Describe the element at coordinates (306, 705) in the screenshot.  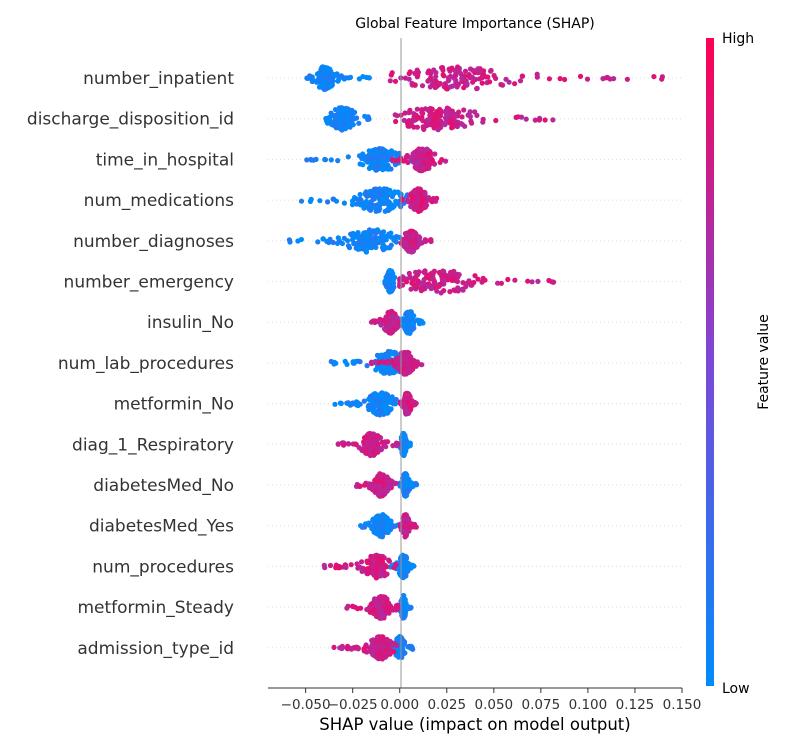
I see `x-tick-label: −0.050` at that location.